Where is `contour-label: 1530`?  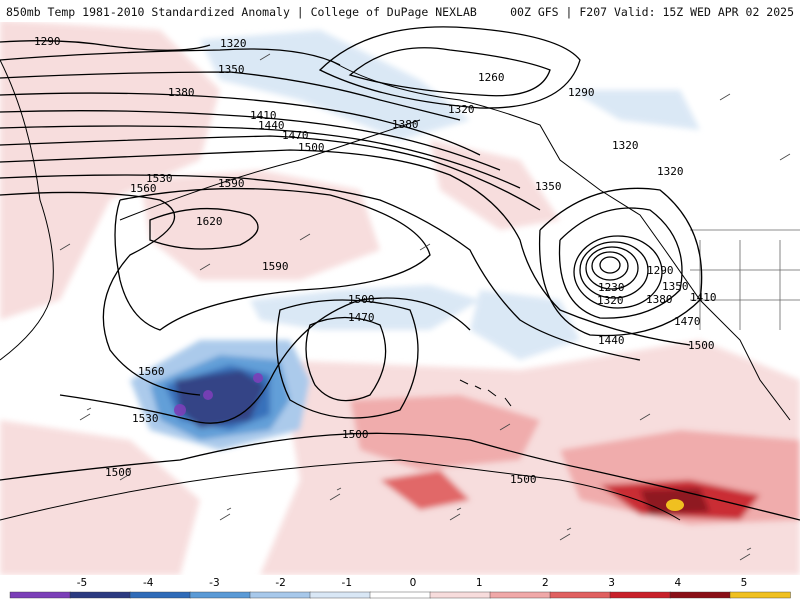
contour-label: 1530 is located at coordinates (145, 418).